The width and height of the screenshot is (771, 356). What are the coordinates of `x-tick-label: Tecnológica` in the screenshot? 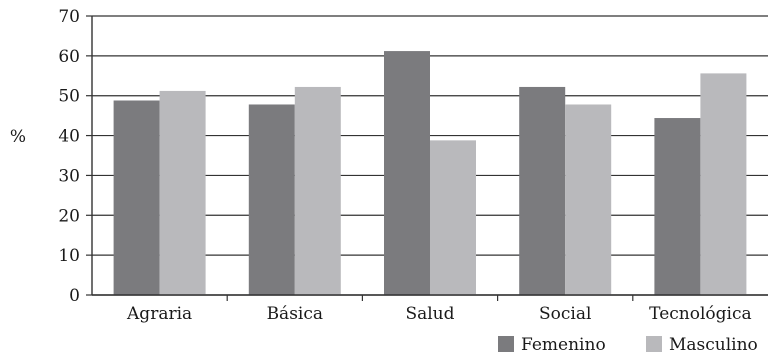 It's located at (700, 314).